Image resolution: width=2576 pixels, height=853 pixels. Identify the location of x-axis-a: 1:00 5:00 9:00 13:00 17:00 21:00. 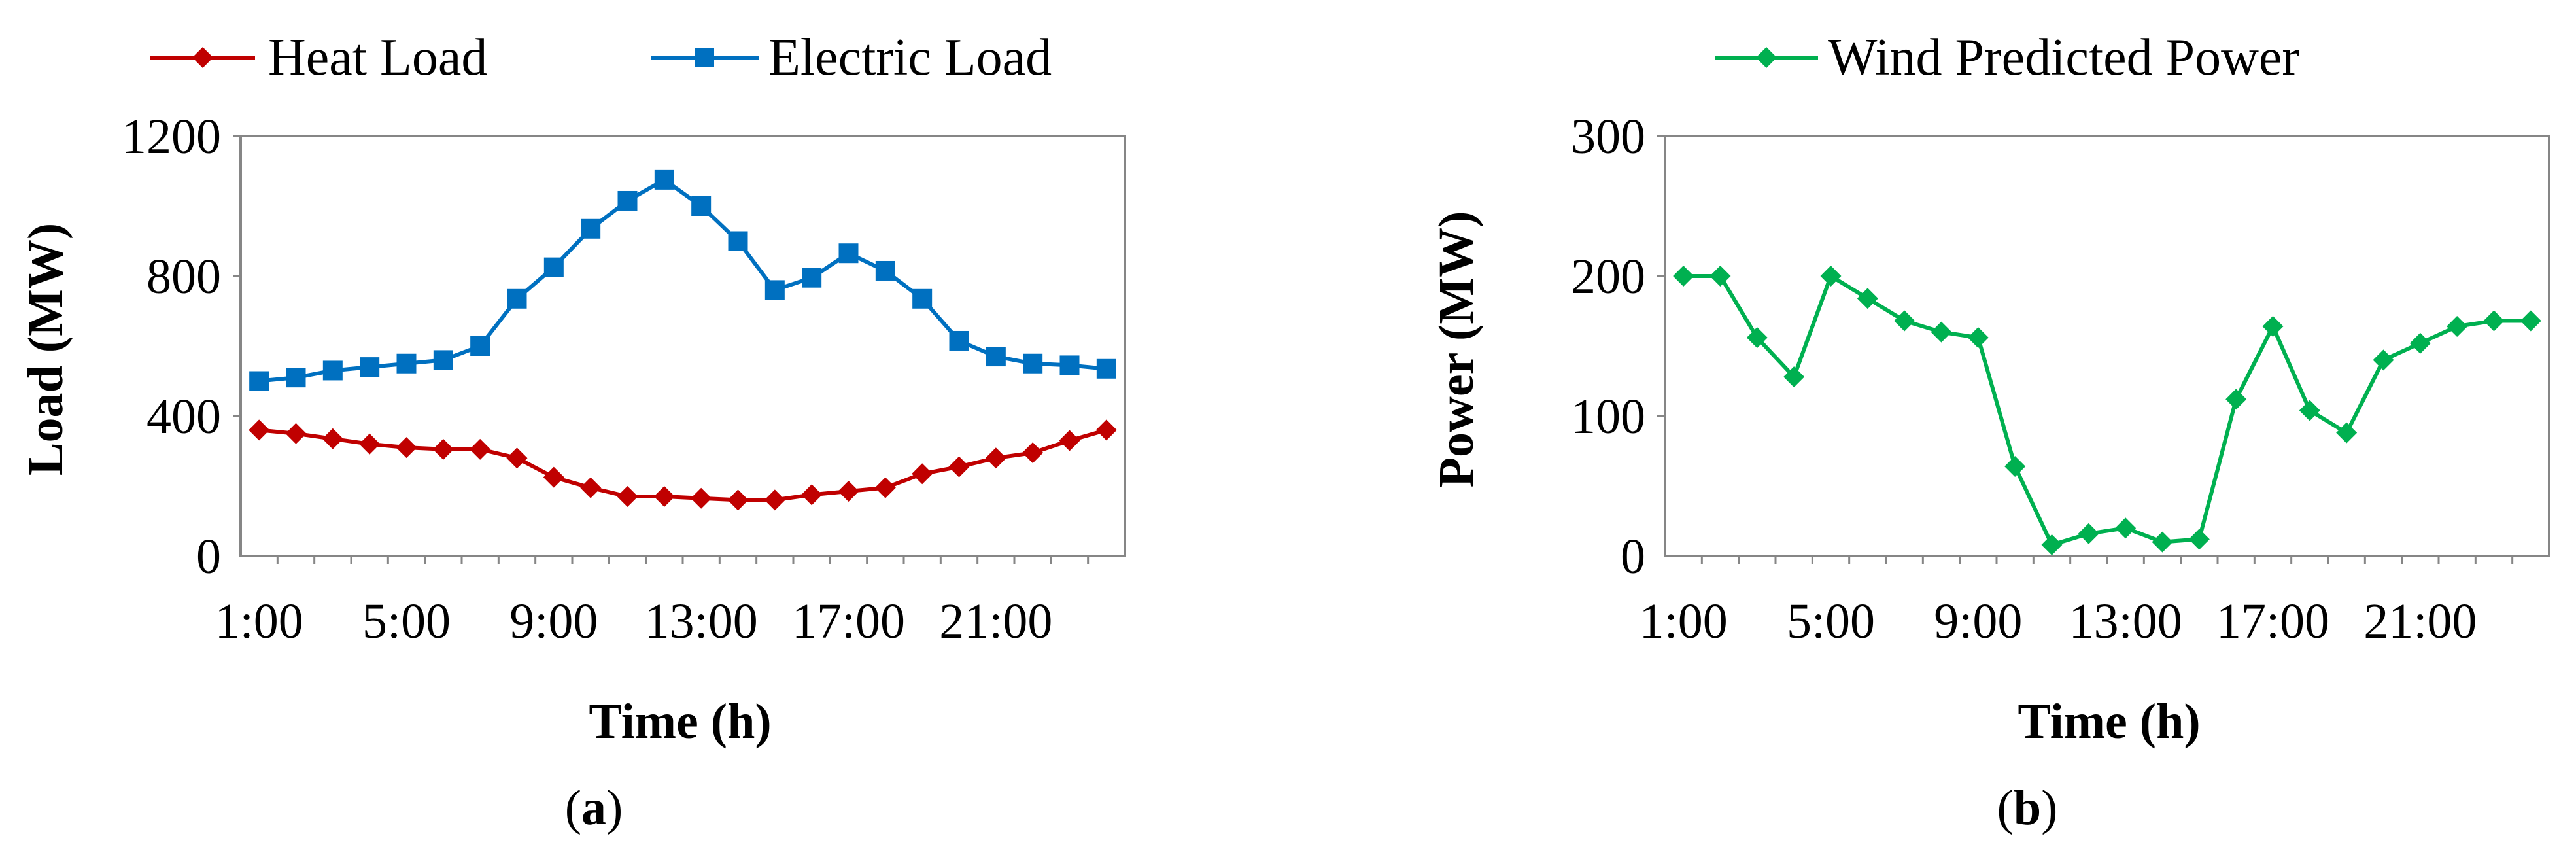
(653, 603).